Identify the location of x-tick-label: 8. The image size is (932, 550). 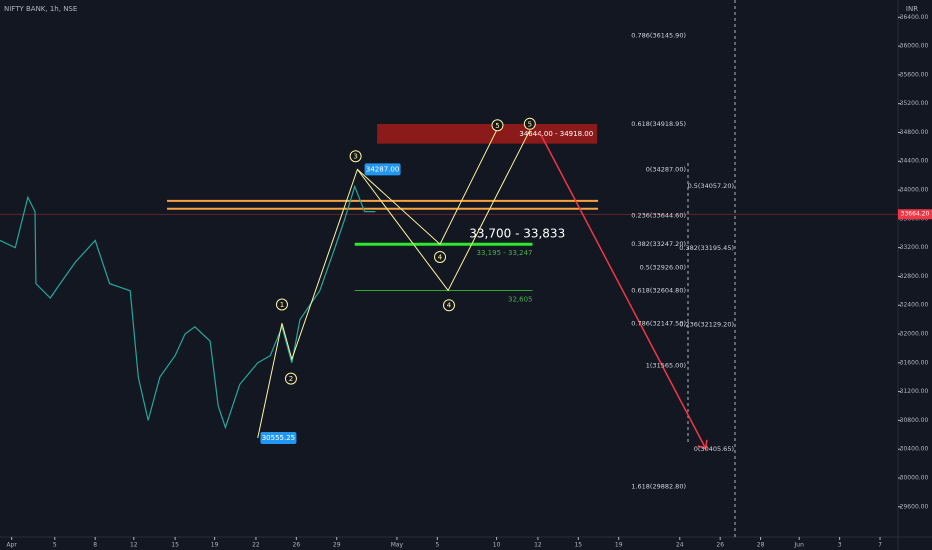
(95, 545).